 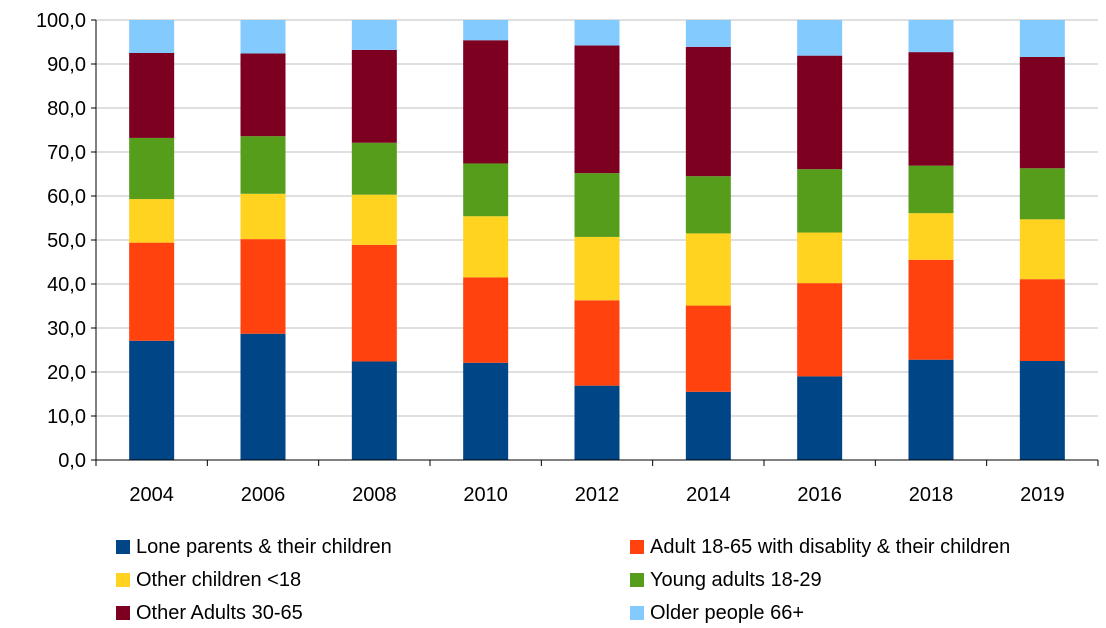 What do you see at coordinates (66, 285) in the screenshot?
I see `y-tick-label: 40,0` at bounding box center [66, 285].